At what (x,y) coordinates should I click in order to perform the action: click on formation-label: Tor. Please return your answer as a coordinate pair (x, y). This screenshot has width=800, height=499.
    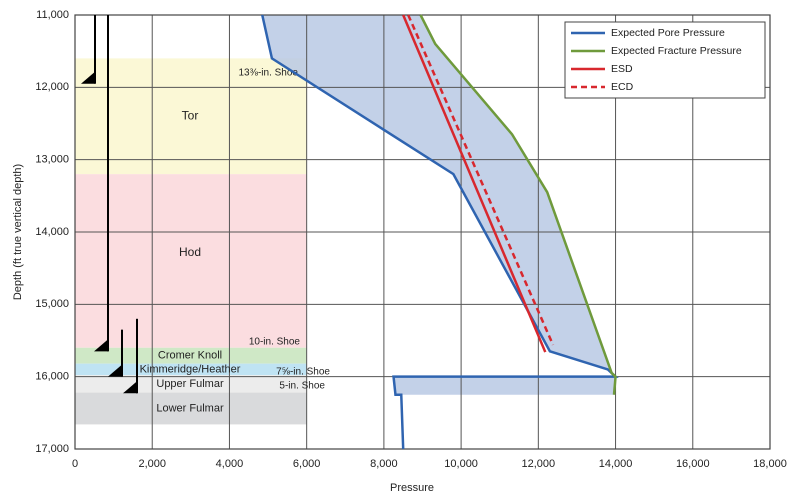
    Looking at the image, I should click on (190, 115).